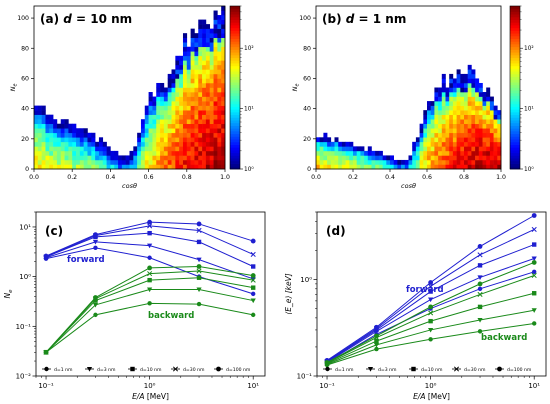 The image size is (550, 404). Describe the element at coordinates (425, 290) in the screenshot. I see `group-label-forward: forward` at that location.